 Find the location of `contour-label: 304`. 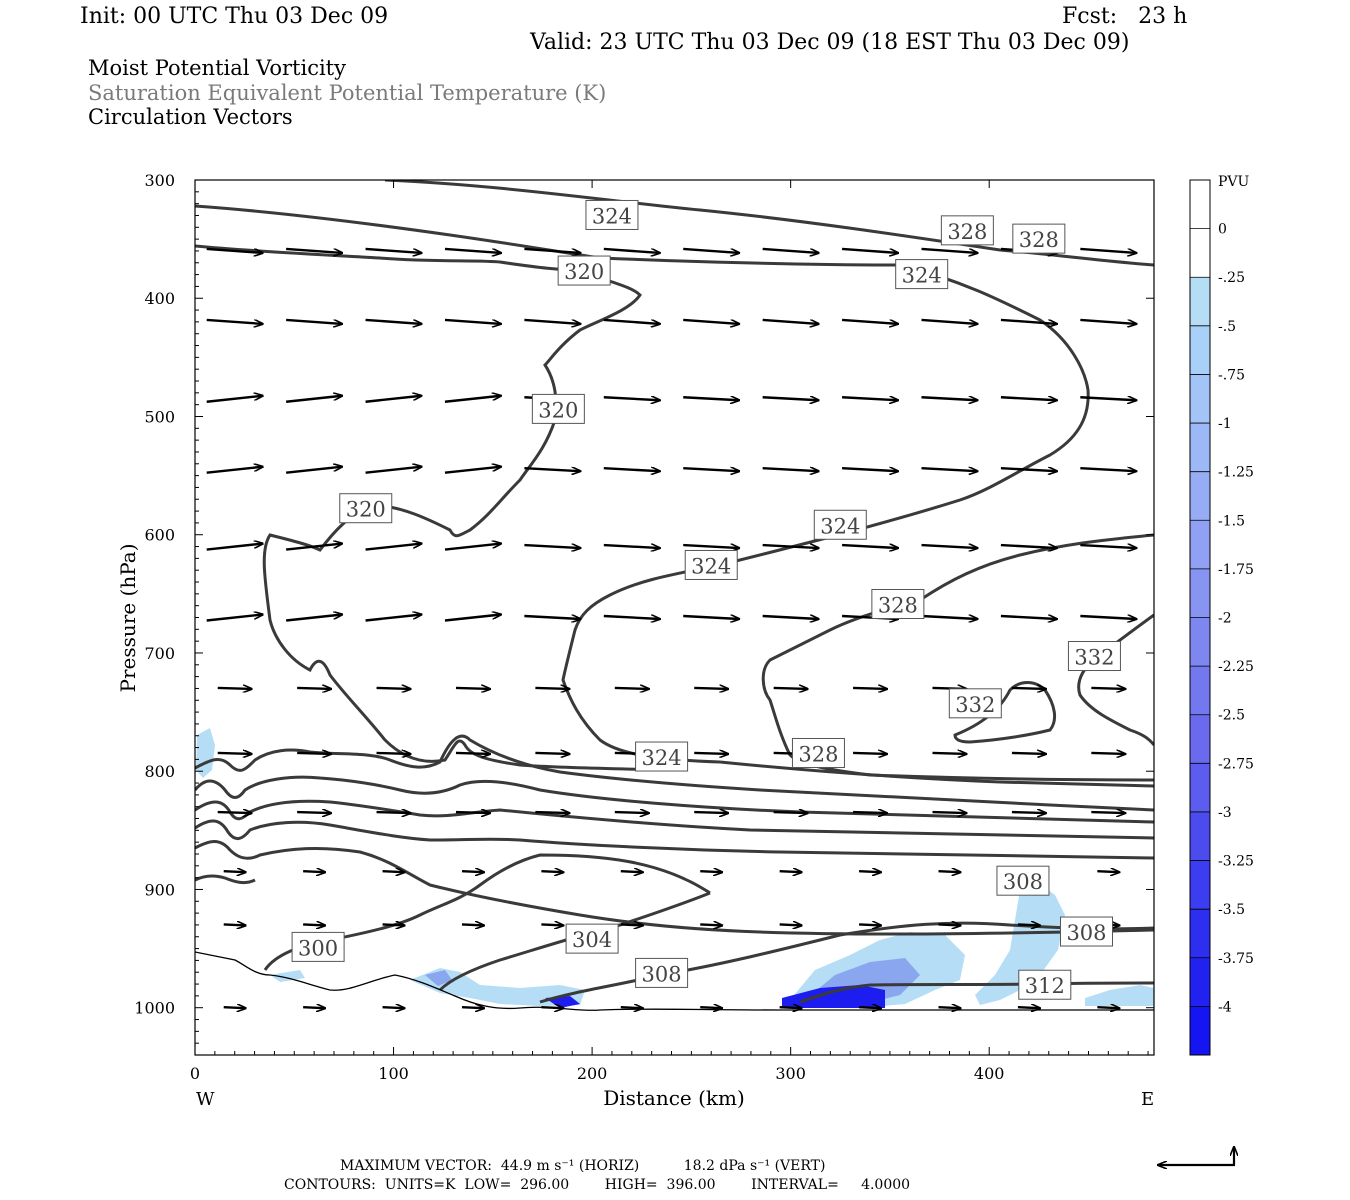

contour-label: 304 is located at coordinates (592, 938).